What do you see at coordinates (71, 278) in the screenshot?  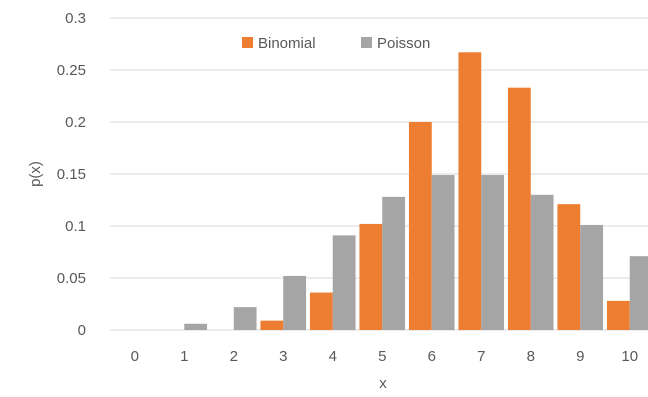 I see `y-tick-label: 0.05` at bounding box center [71, 278].